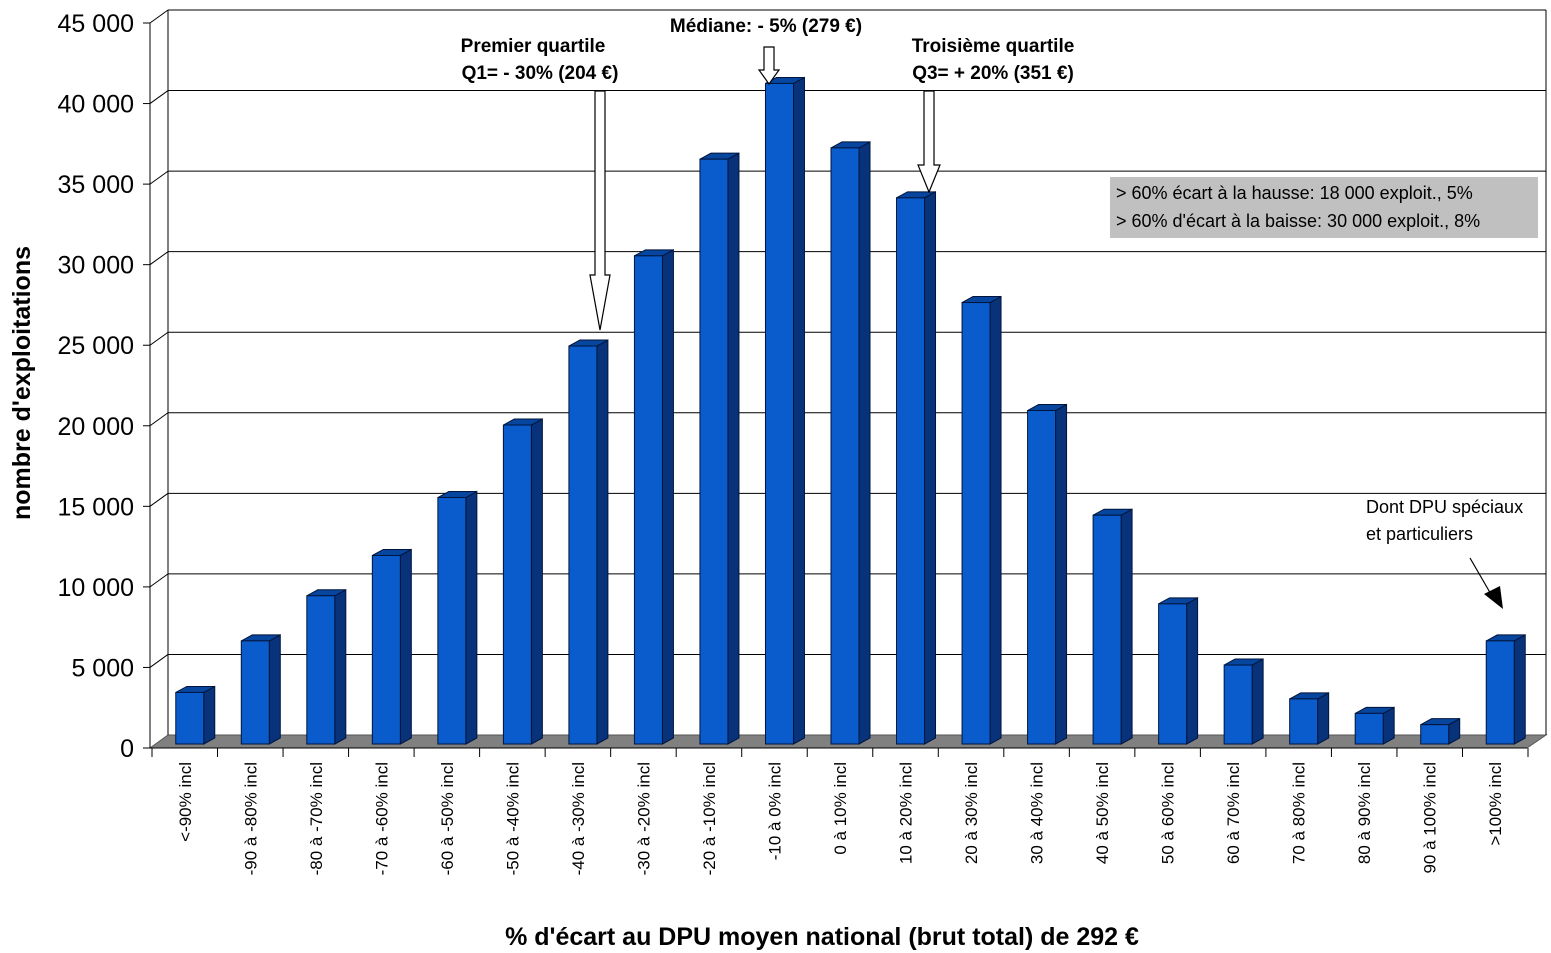  What do you see at coordinates (250, 818) in the screenshot?
I see `x-tick-label: -90 à -80% incl` at bounding box center [250, 818].